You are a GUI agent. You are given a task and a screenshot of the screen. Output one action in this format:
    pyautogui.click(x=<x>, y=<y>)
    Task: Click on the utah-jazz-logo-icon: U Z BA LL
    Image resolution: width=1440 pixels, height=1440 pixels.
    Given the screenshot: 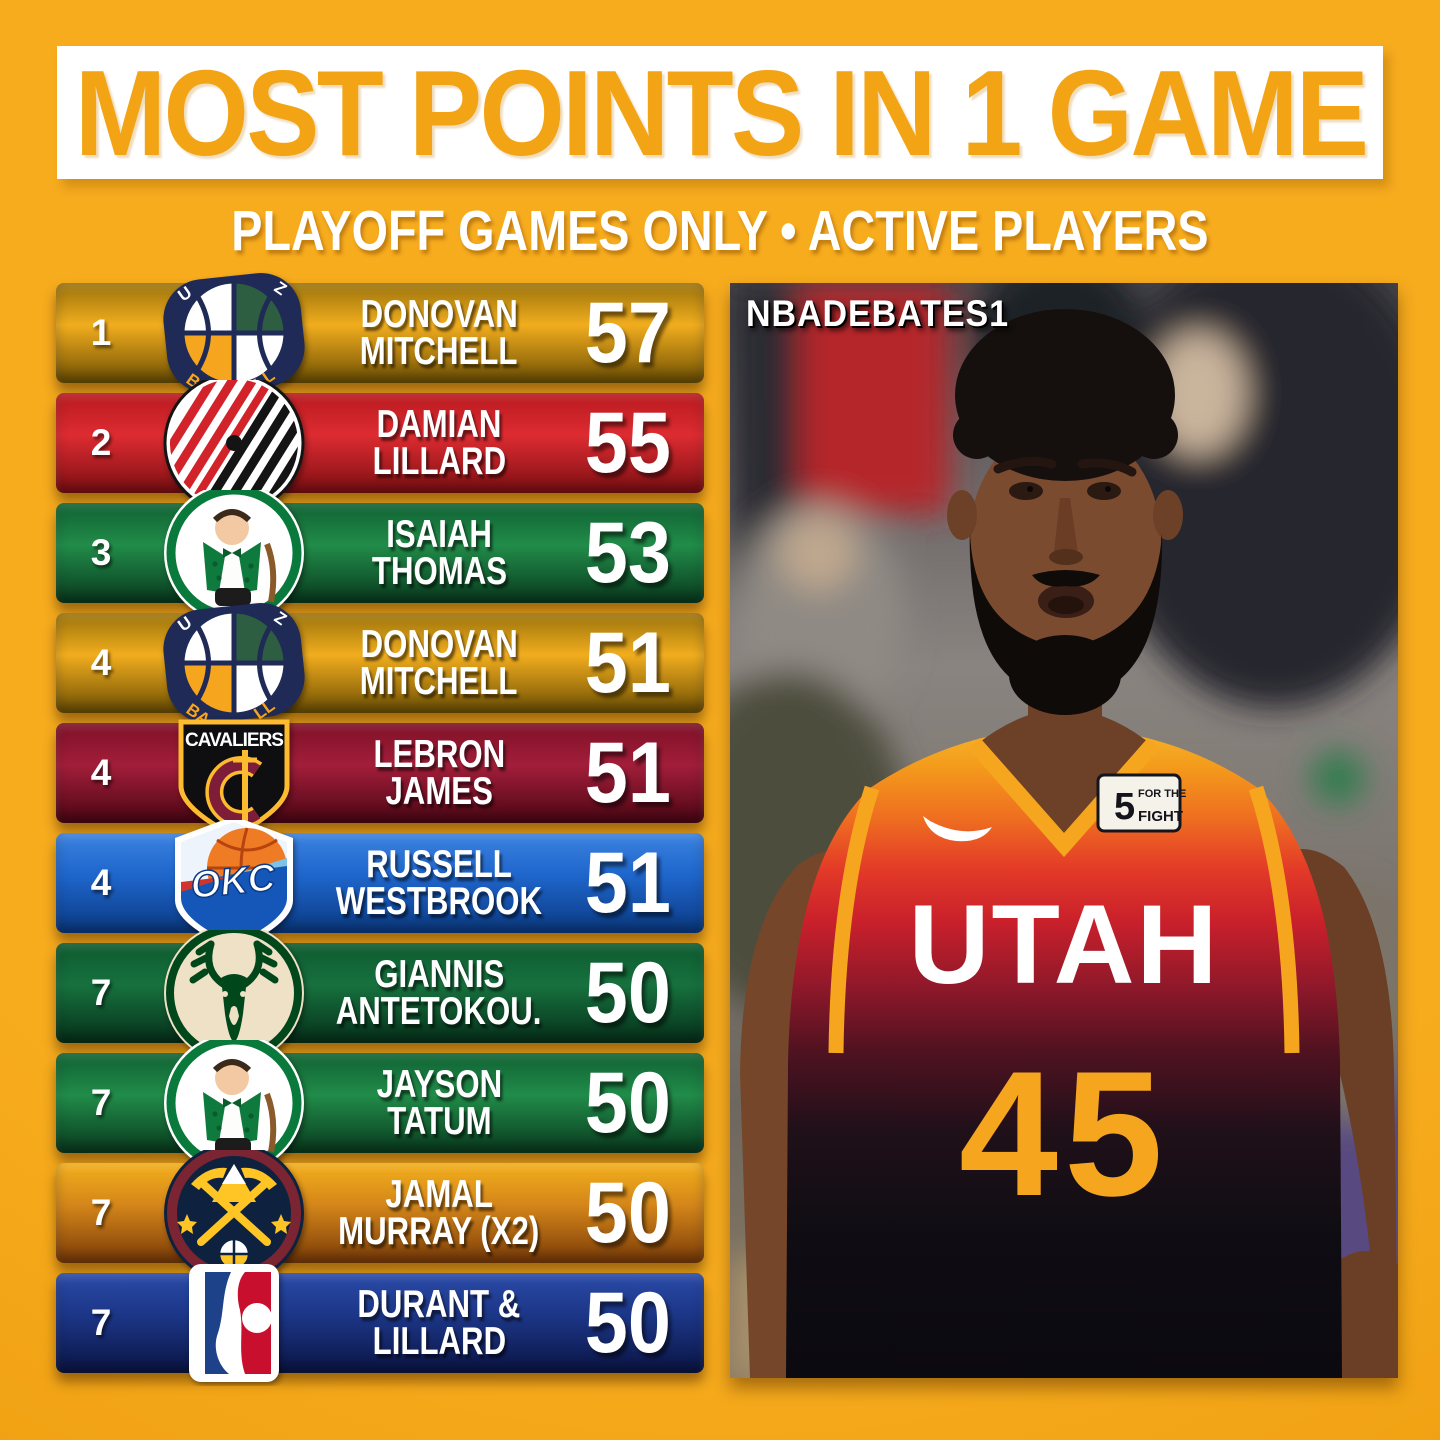 What is the action you would take?
    pyautogui.click(x=234, y=663)
    